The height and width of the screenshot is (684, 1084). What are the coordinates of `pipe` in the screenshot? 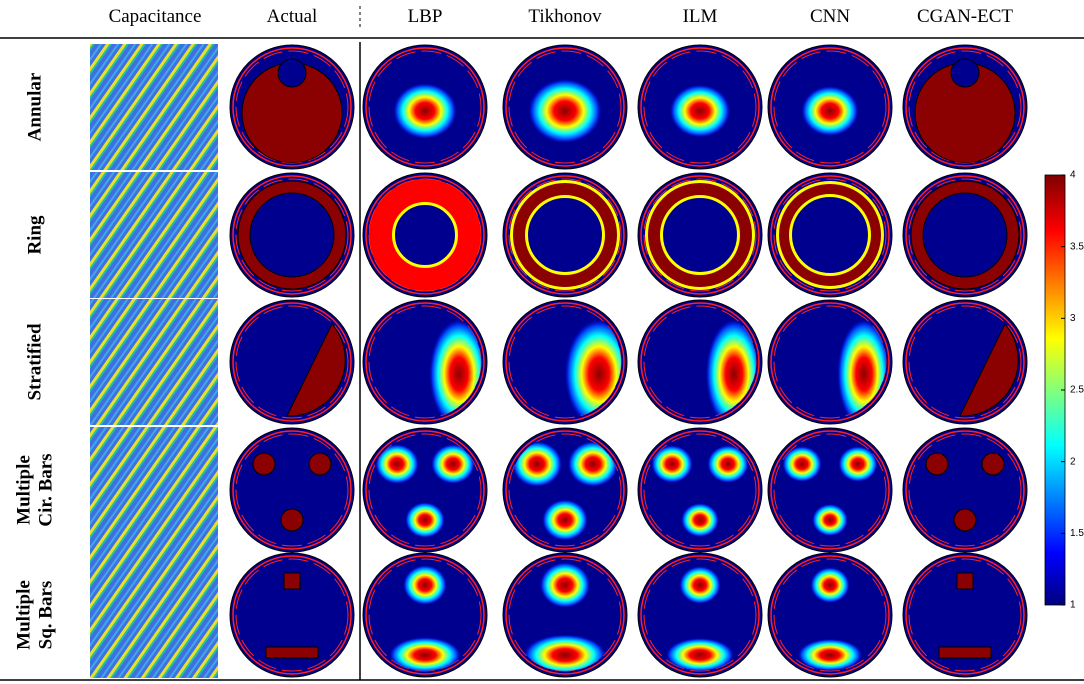 It's located at (965, 615).